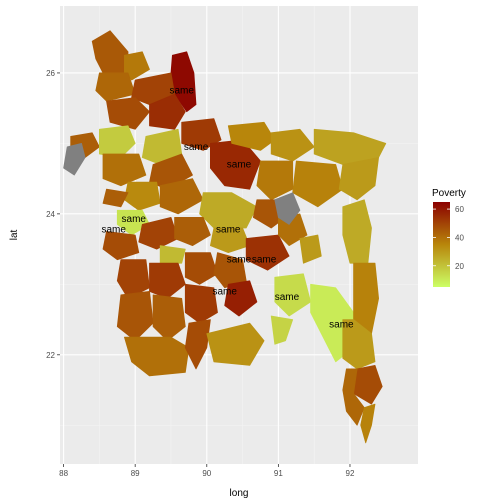 The image size is (504, 504). What do you see at coordinates (341, 324) in the screenshot?
I see `region-label-10: same` at bounding box center [341, 324].